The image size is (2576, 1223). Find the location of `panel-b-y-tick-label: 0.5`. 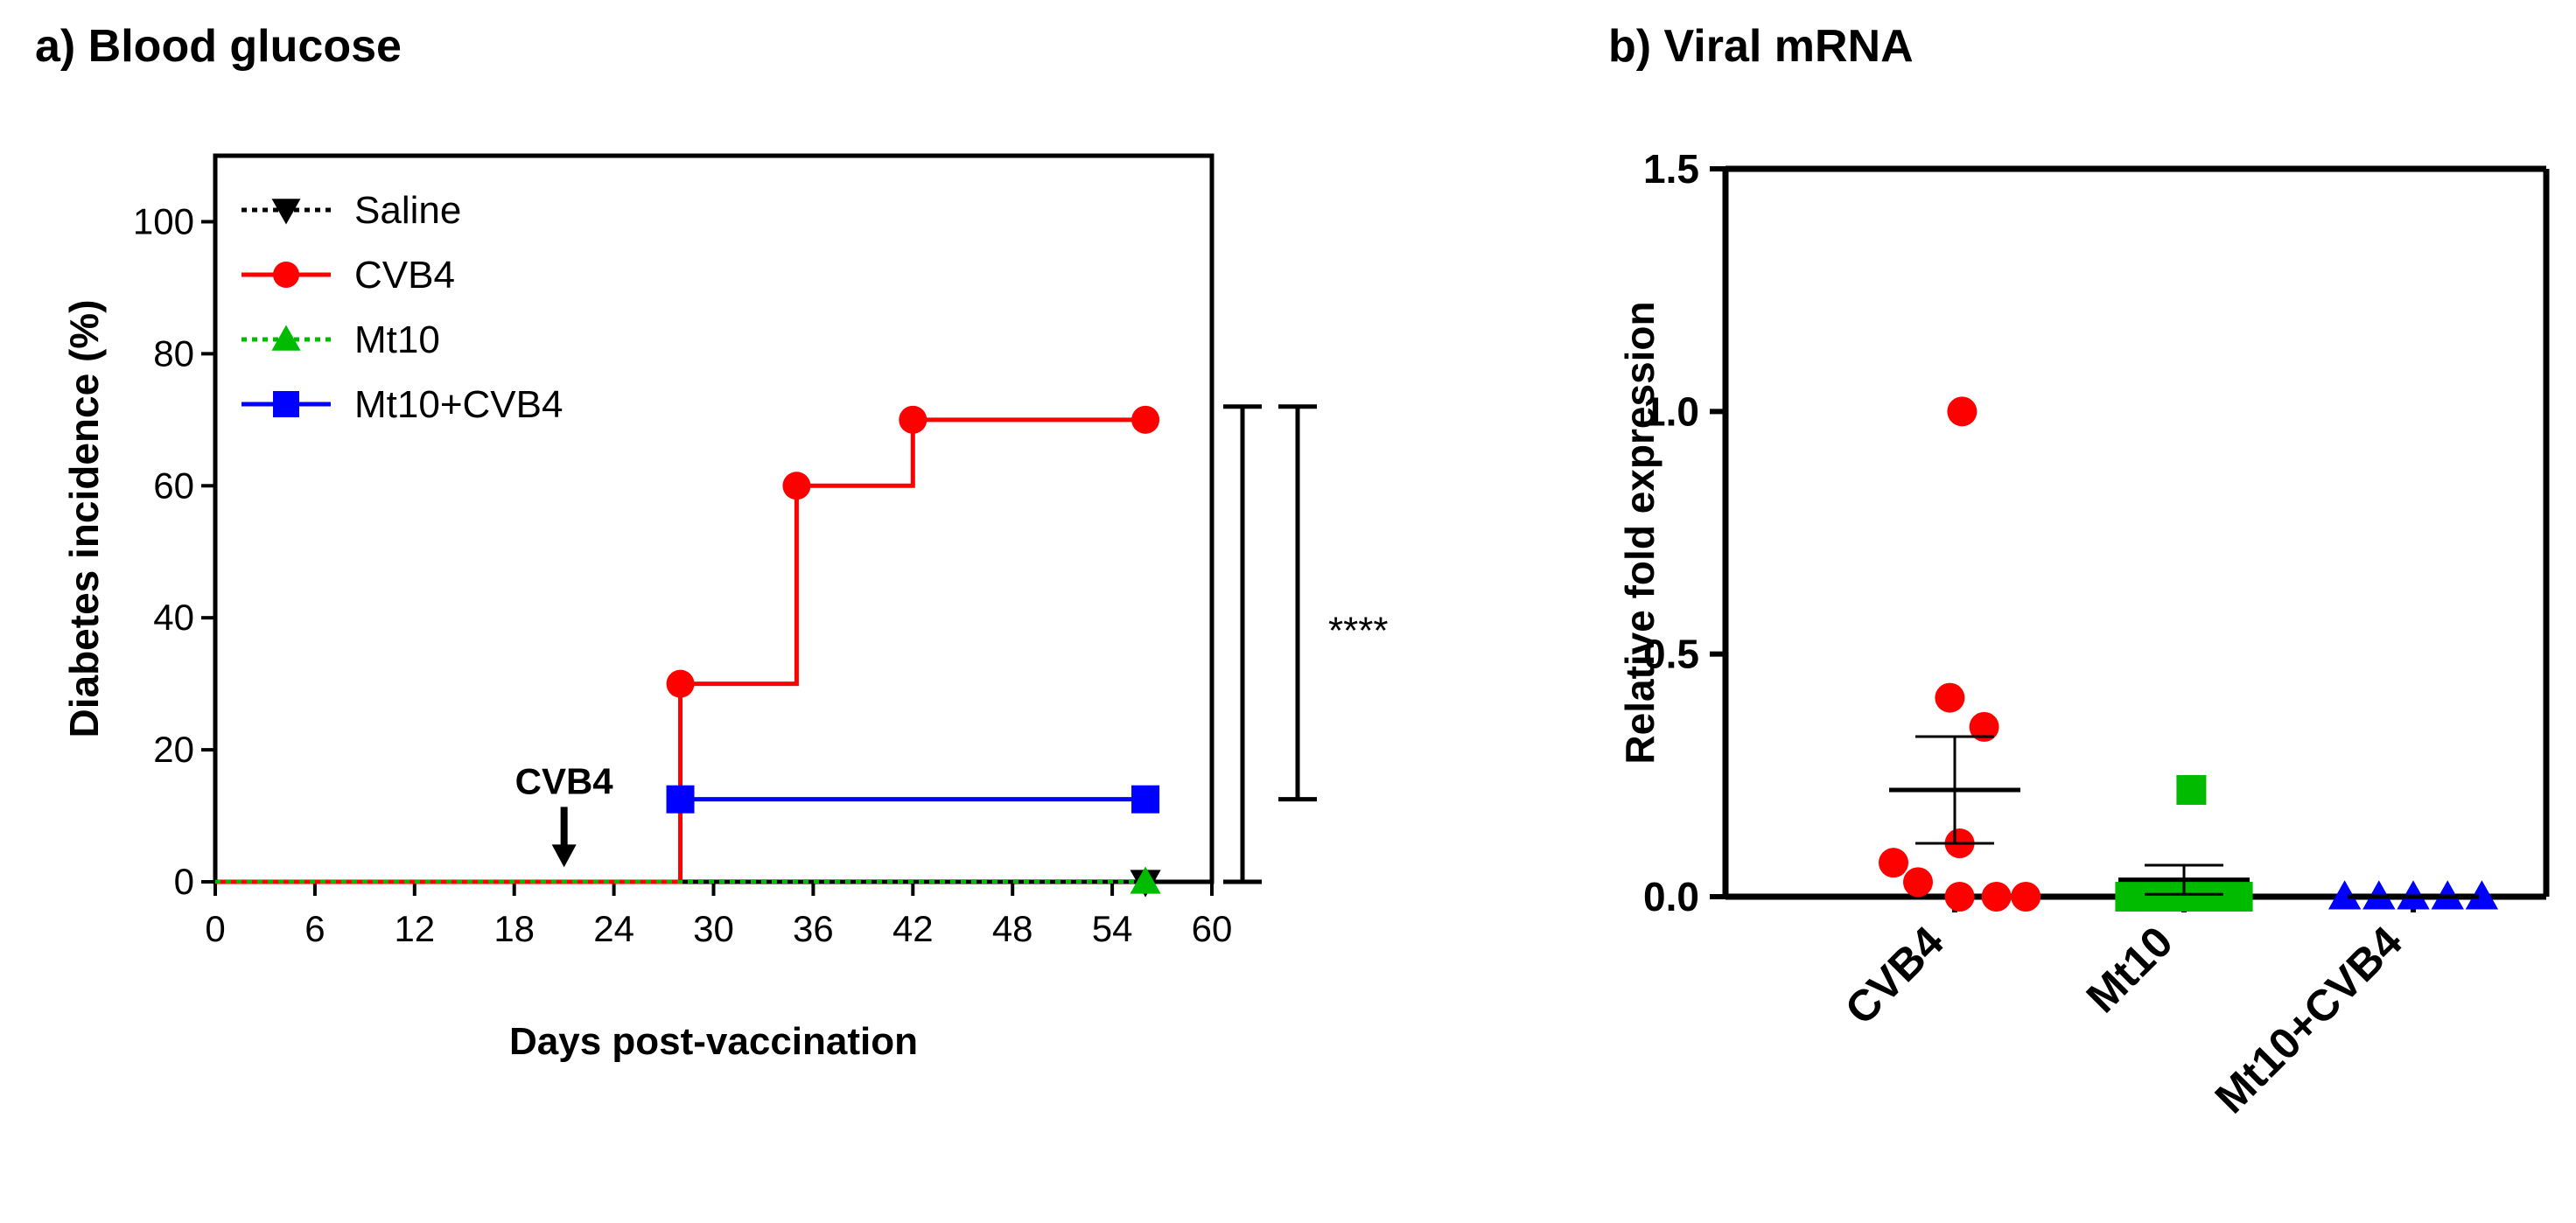

panel-b-y-tick-label: 0.5 is located at coordinates (1671, 654).